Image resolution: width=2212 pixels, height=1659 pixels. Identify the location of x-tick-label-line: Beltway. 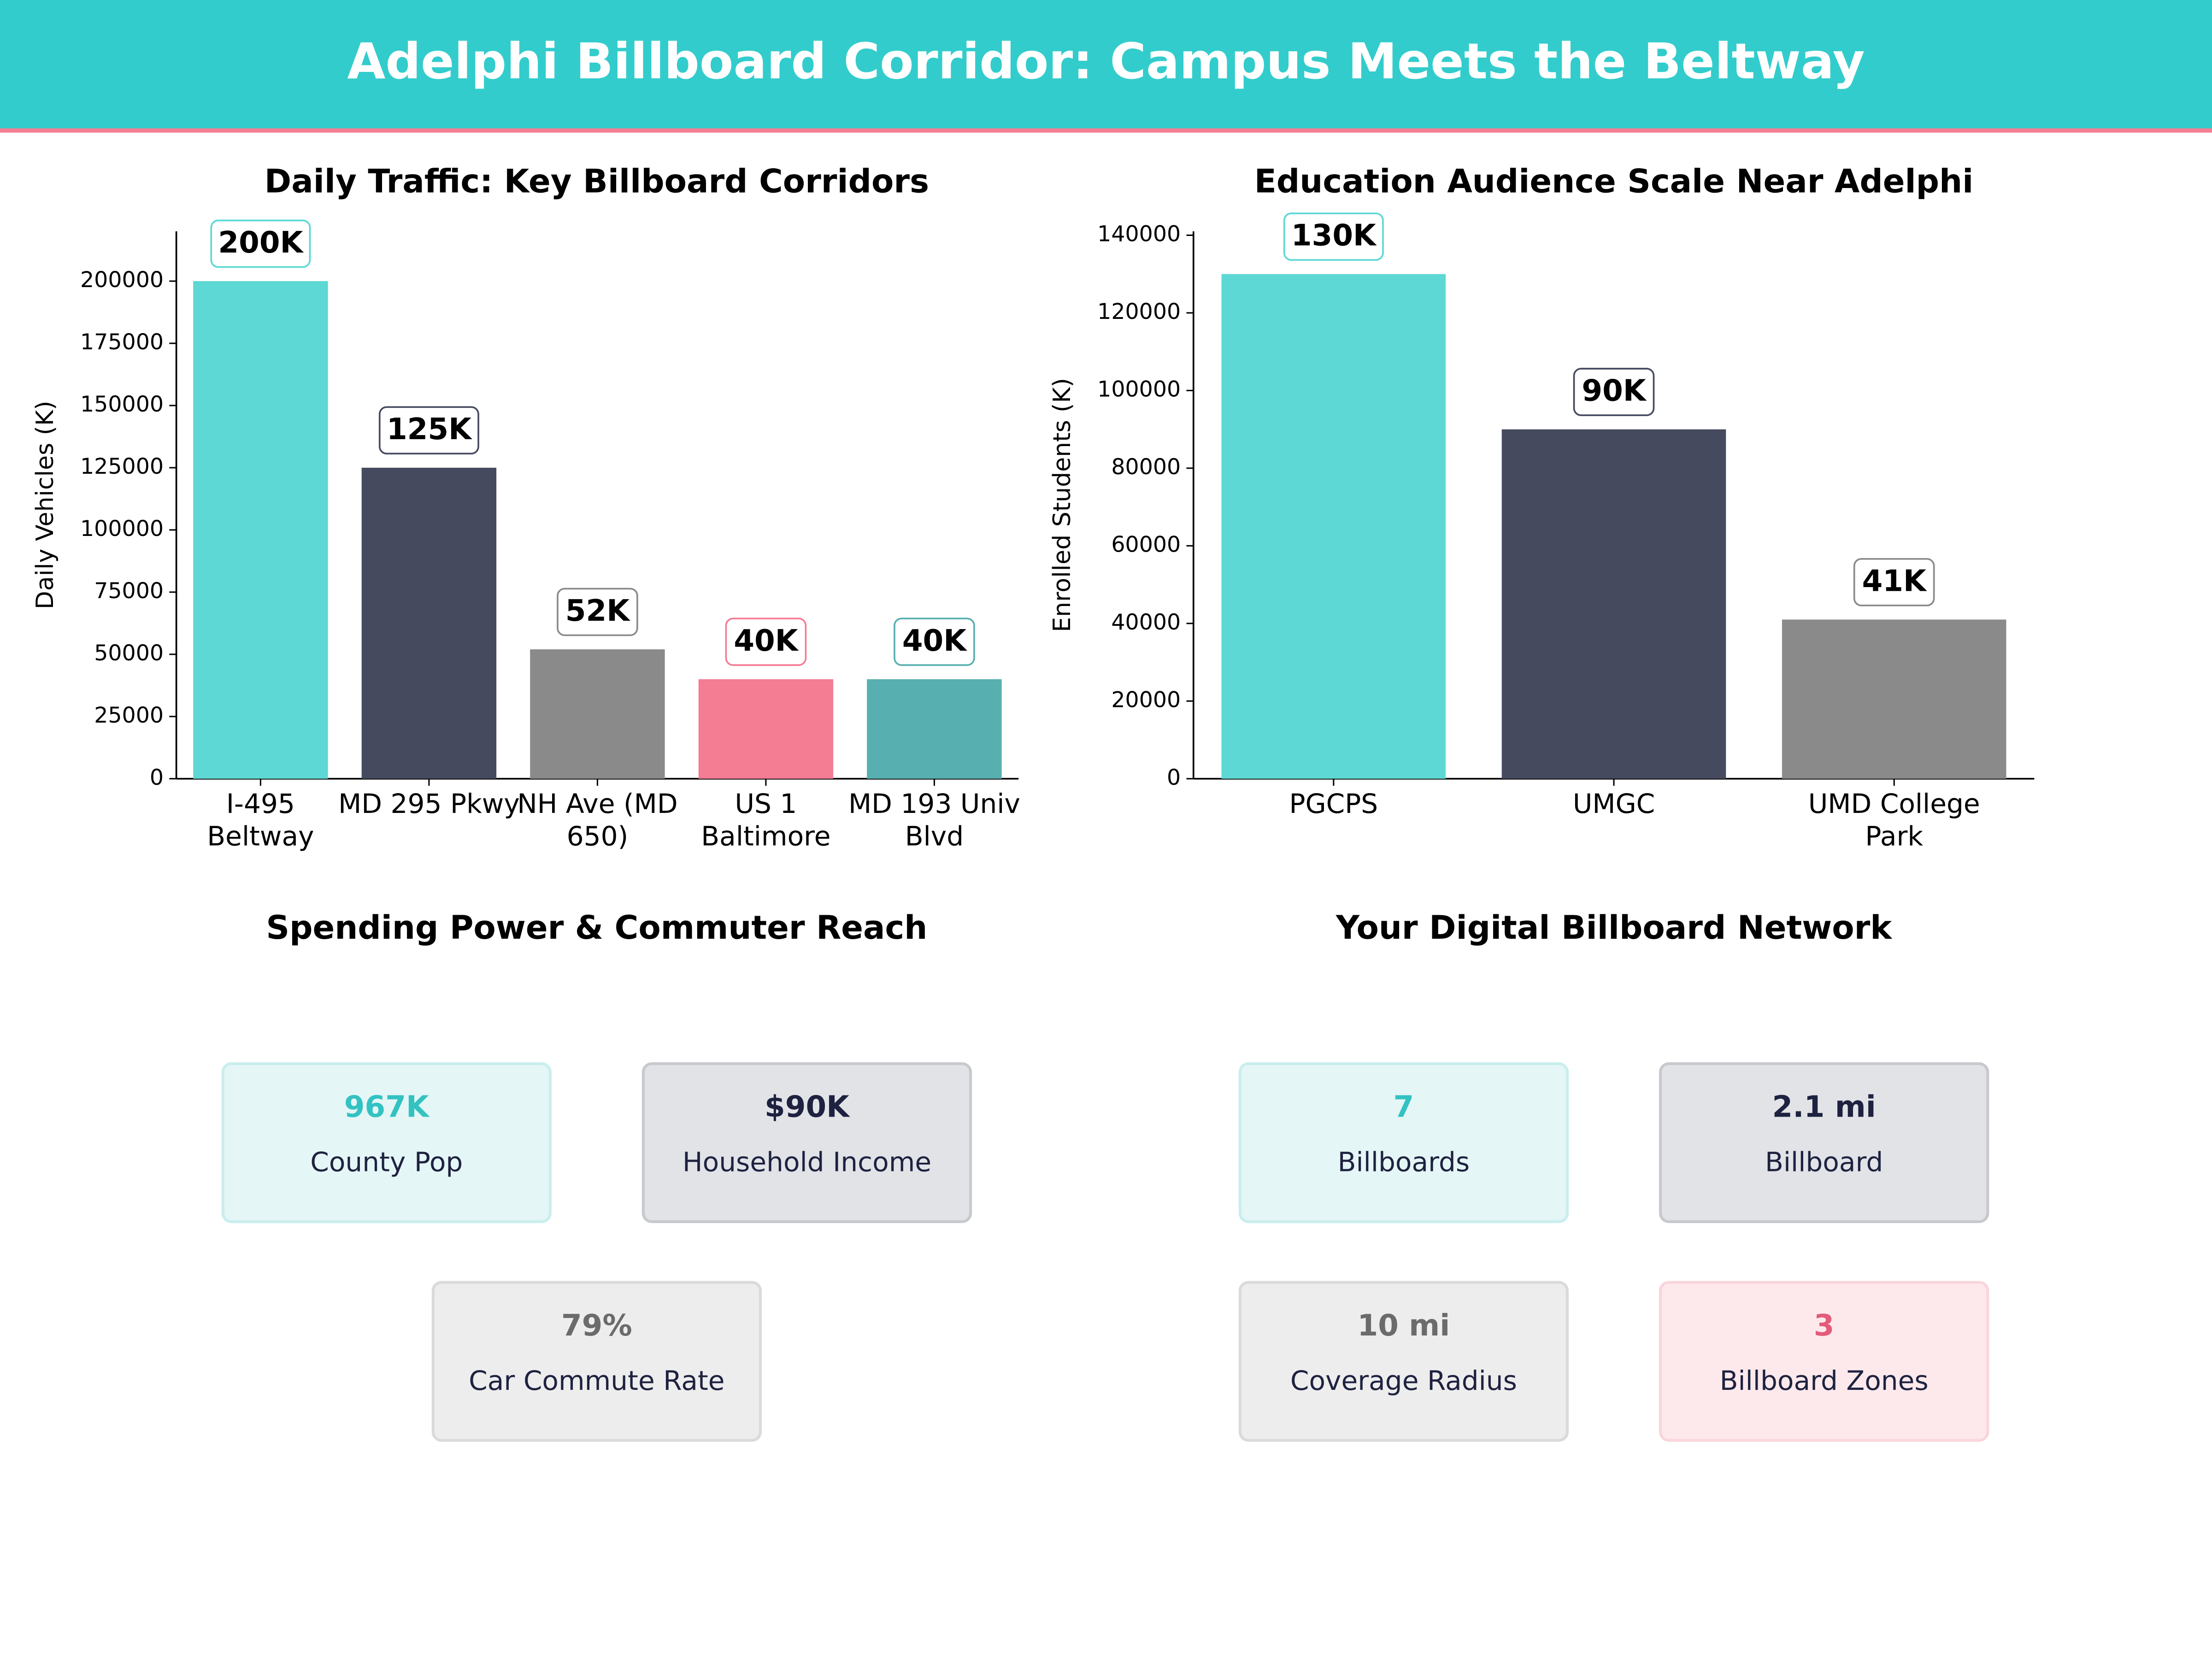
(260, 836).